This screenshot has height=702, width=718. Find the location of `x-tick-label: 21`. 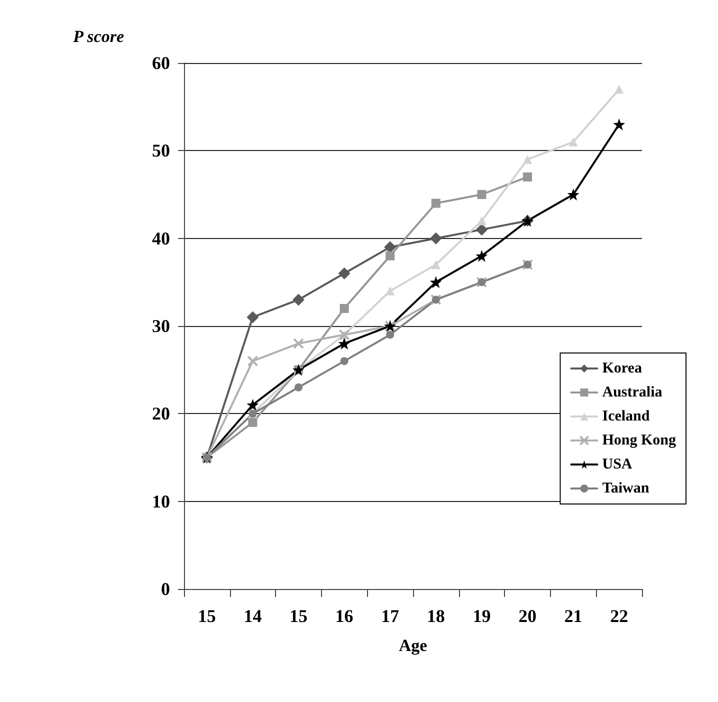

x-tick-label: 21 is located at coordinates (573, 616).